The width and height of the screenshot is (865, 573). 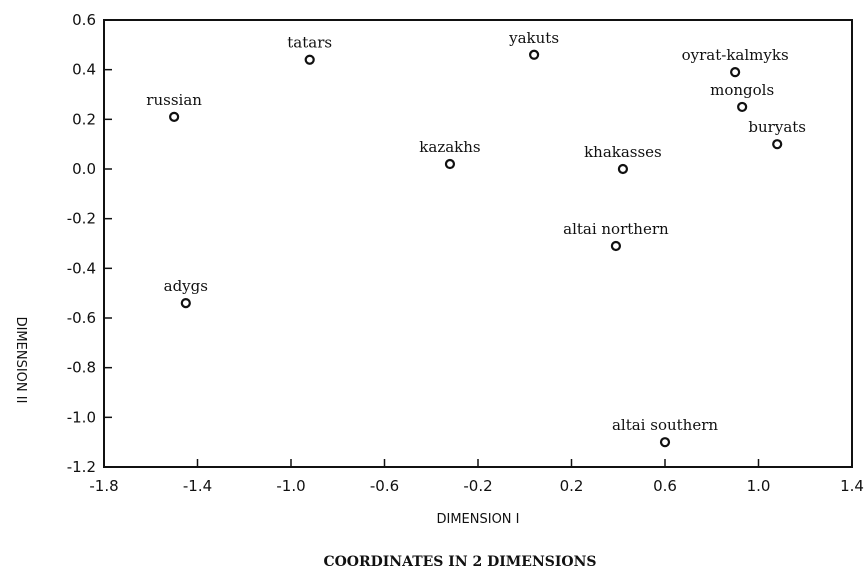 I want to click on chart-title: COORDINATES IN 2 DIMENSIONS, so click(x=459, y=562).